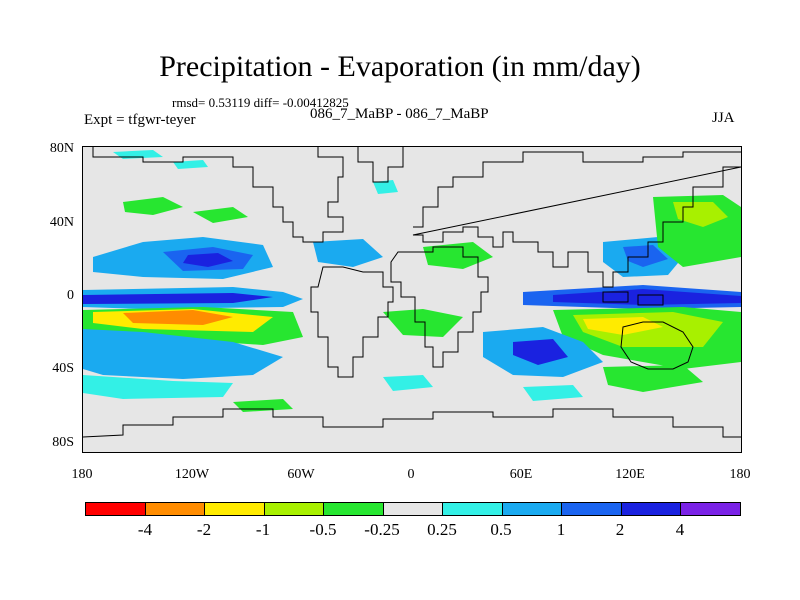 The image size is (800, 600). Describe the element at coordinates (400, 66) in the screenshot. I see `figure-title: Precipitation - Evaporation (in mm/day)` at that location.